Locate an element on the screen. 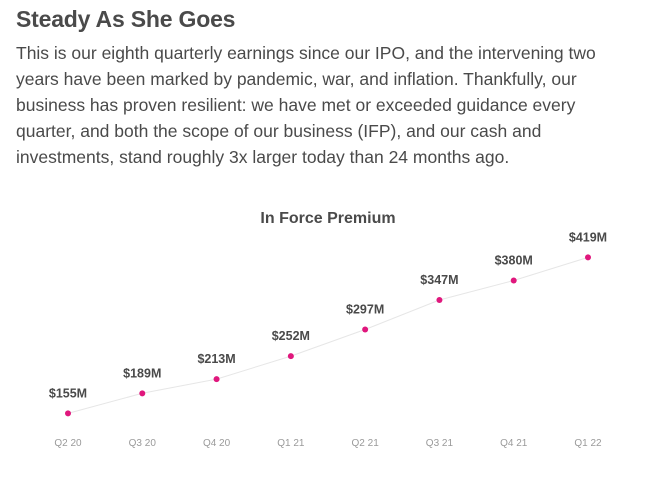  page-title: Steady As She Goes is located at coordinates (126, 19).